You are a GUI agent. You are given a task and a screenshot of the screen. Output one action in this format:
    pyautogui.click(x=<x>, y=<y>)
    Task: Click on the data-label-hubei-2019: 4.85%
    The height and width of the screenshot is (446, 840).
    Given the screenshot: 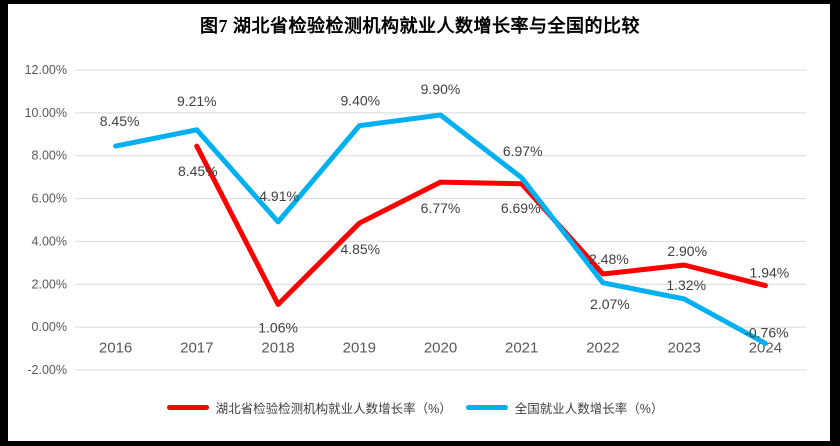 What is the action you would take?
    pyautogui.click(x=360, y=249)
    